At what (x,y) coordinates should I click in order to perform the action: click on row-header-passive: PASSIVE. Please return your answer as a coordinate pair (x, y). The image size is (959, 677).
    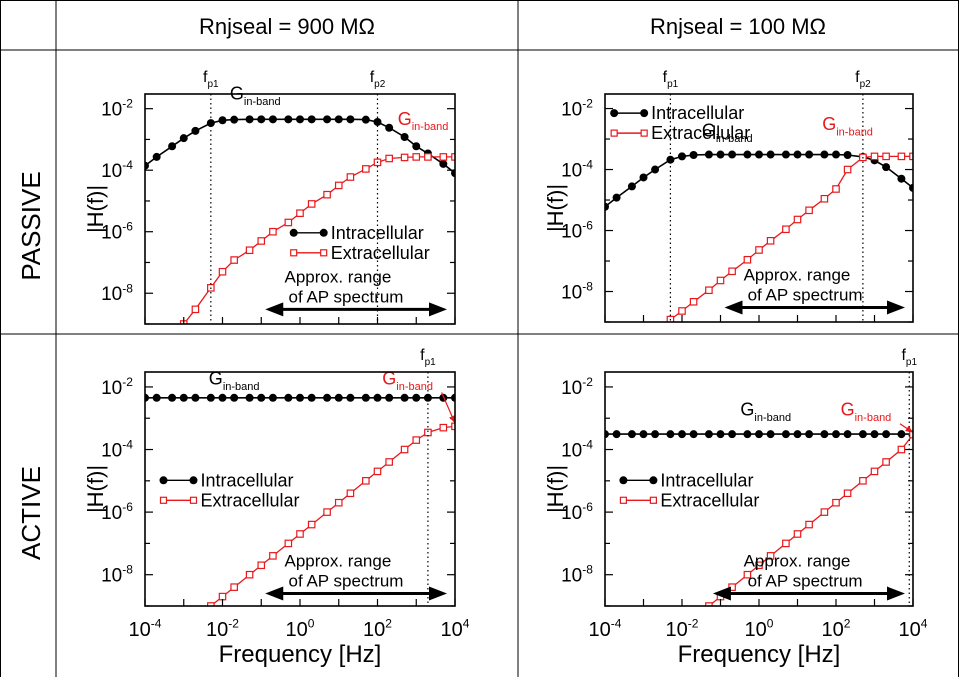
    Looking at the image, I should click on (31, 225).